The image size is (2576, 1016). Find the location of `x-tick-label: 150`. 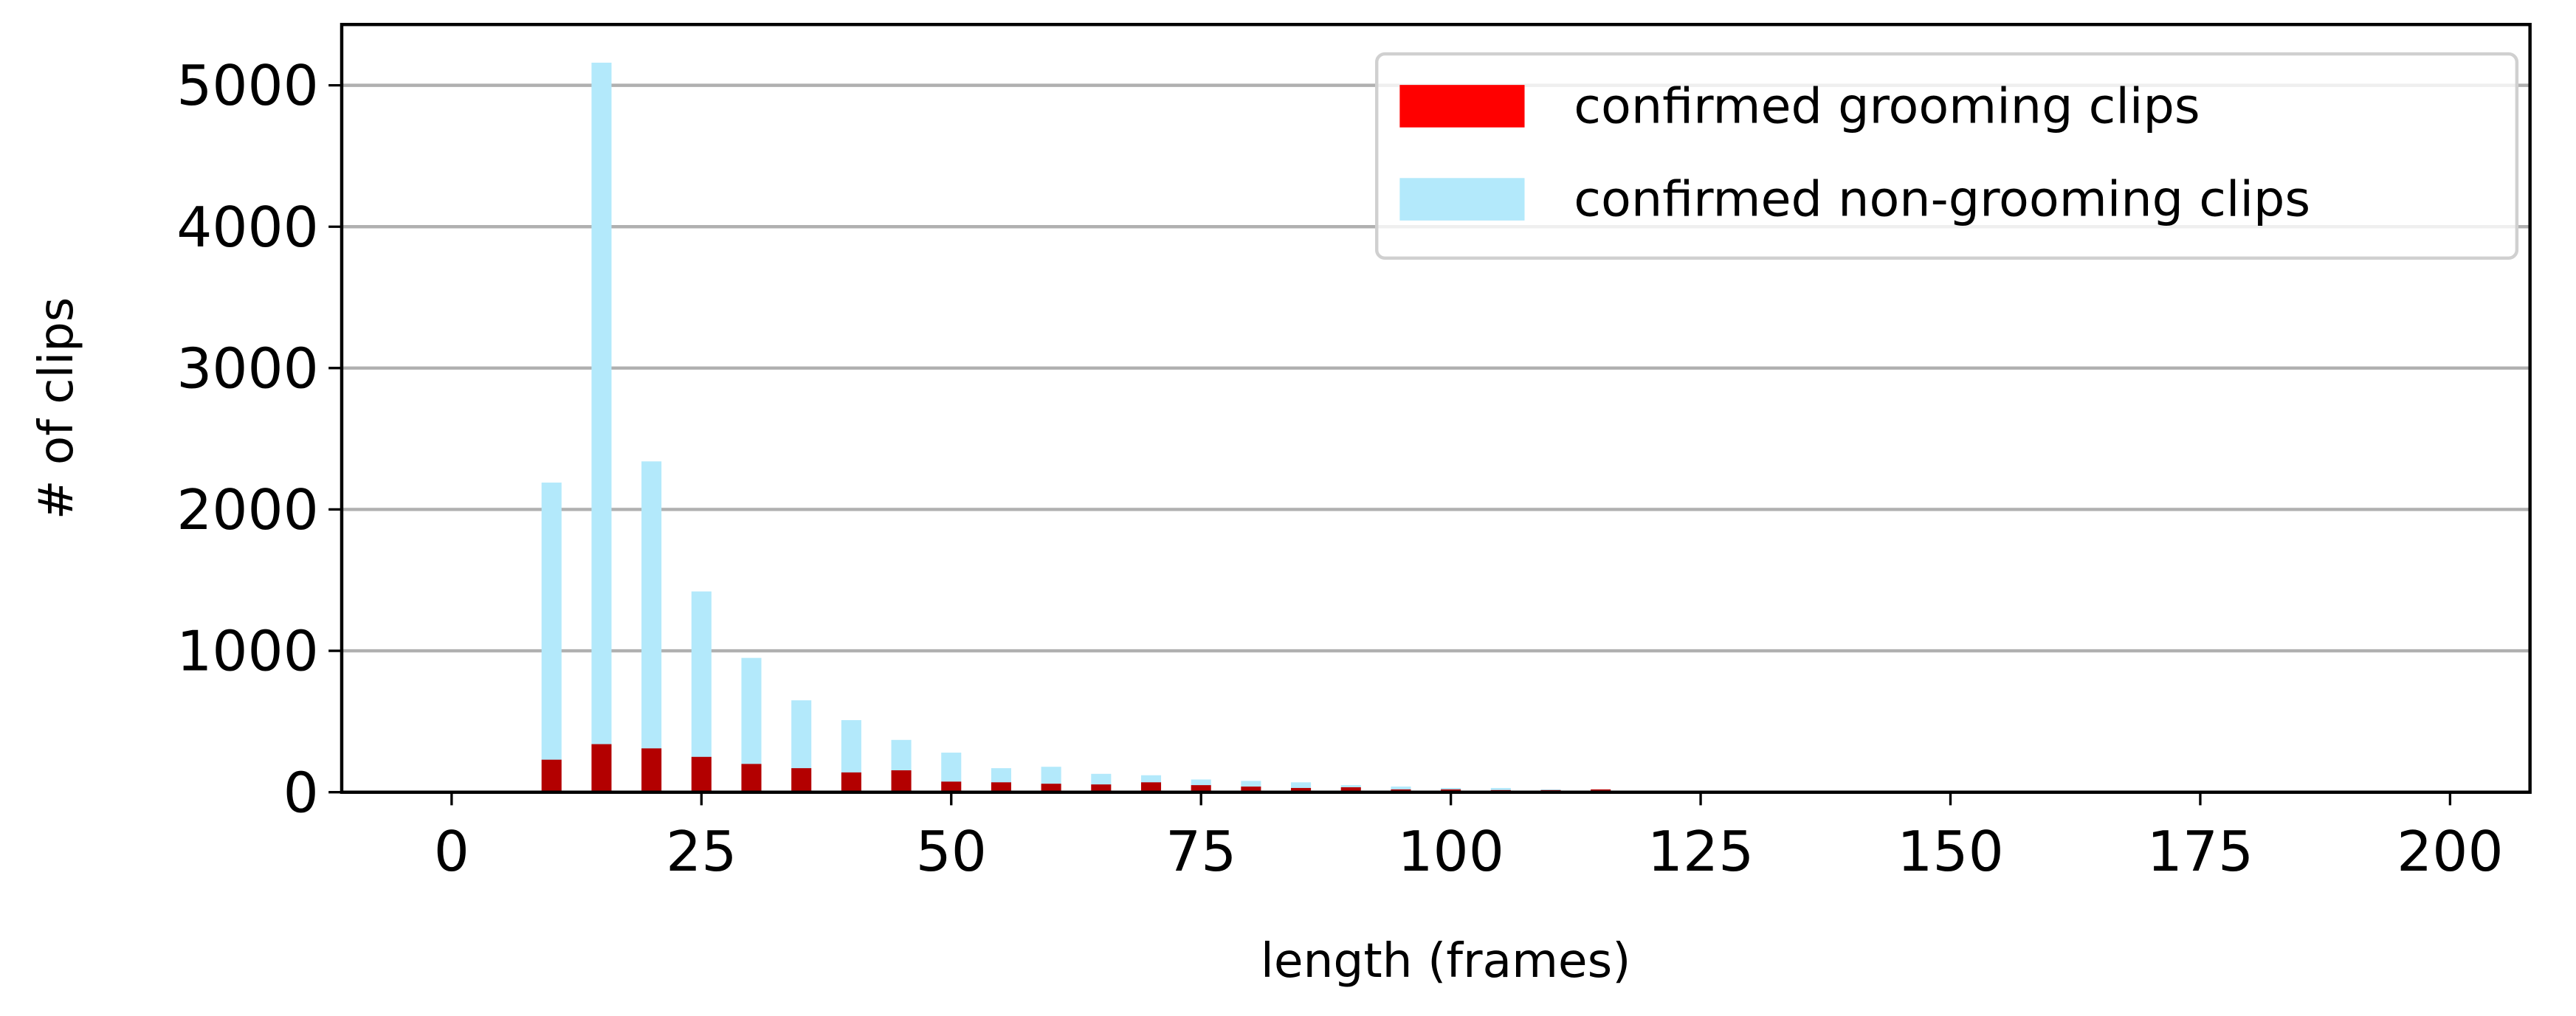

x-tick-label: 150 is located at coordinates (1950, 852).